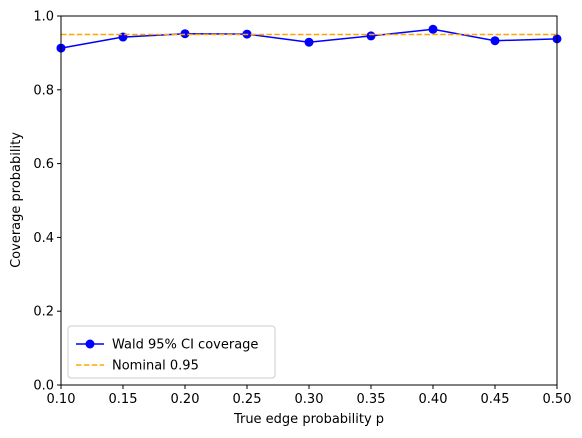  I want to click on x-axis-ticks: 0.10 0.15 0.20 0.25 0.30 0.35 0.40 0.45 0.50, so click(309, 396).